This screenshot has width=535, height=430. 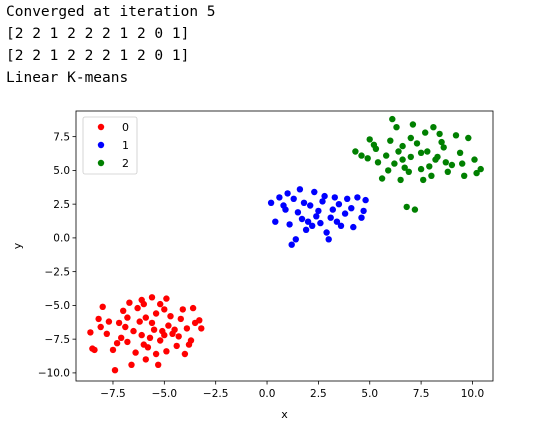 What do you see at coordinates (284, 414) in the screenshot?
I see `x-axis-label: x` at bounding box center [284, 414].